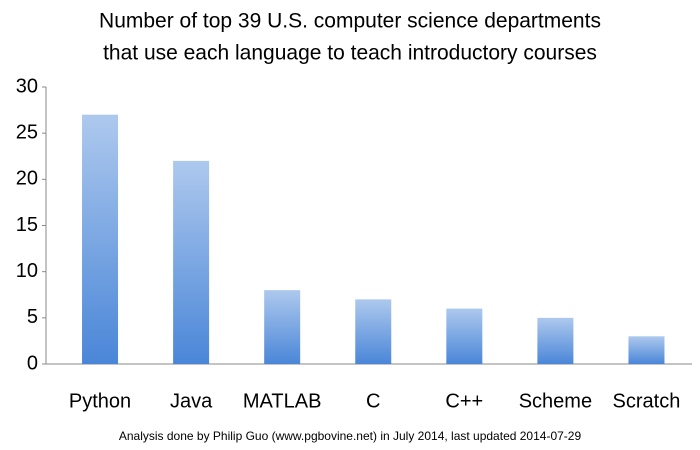 Image resolution: width=700 pixels, height=450 pixels. Describe the element at coordinates (100, 401) in the screenshot. I see `x-tick-label: Python` at that location.